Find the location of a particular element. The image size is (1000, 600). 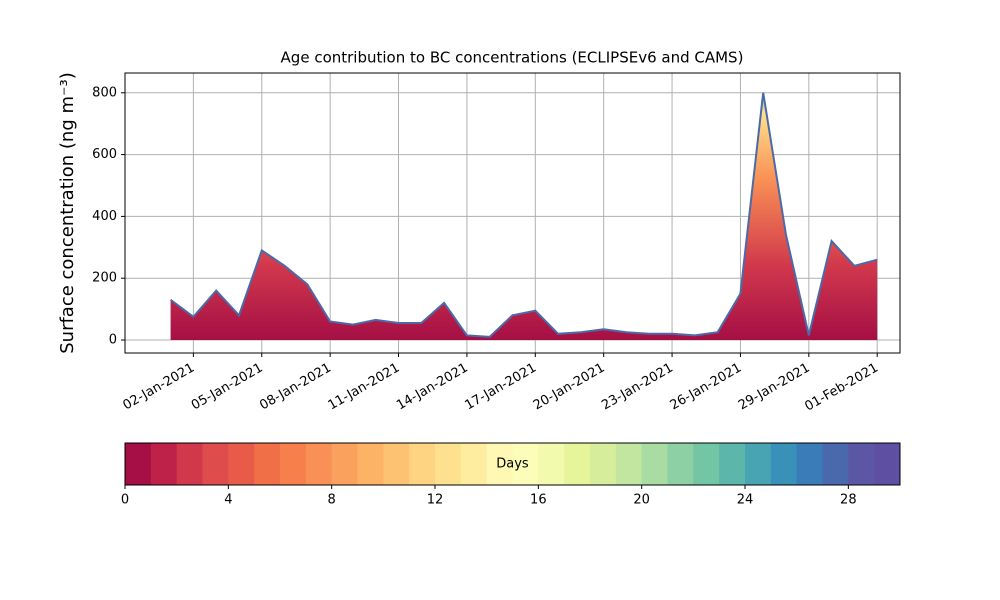

y-tick-label: 400 is located at coordinates (104, 216).